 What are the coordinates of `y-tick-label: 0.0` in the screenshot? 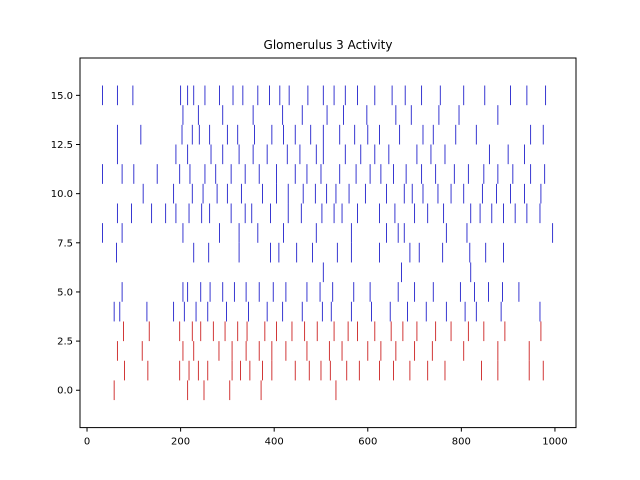 It's located at (65, 391).